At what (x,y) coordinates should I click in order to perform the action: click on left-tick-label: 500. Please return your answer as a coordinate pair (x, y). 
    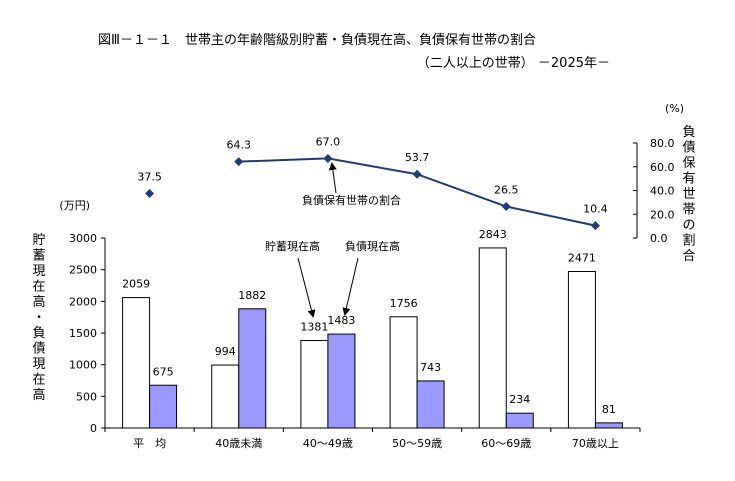
    Looking at the image, I should click on (86, 396).